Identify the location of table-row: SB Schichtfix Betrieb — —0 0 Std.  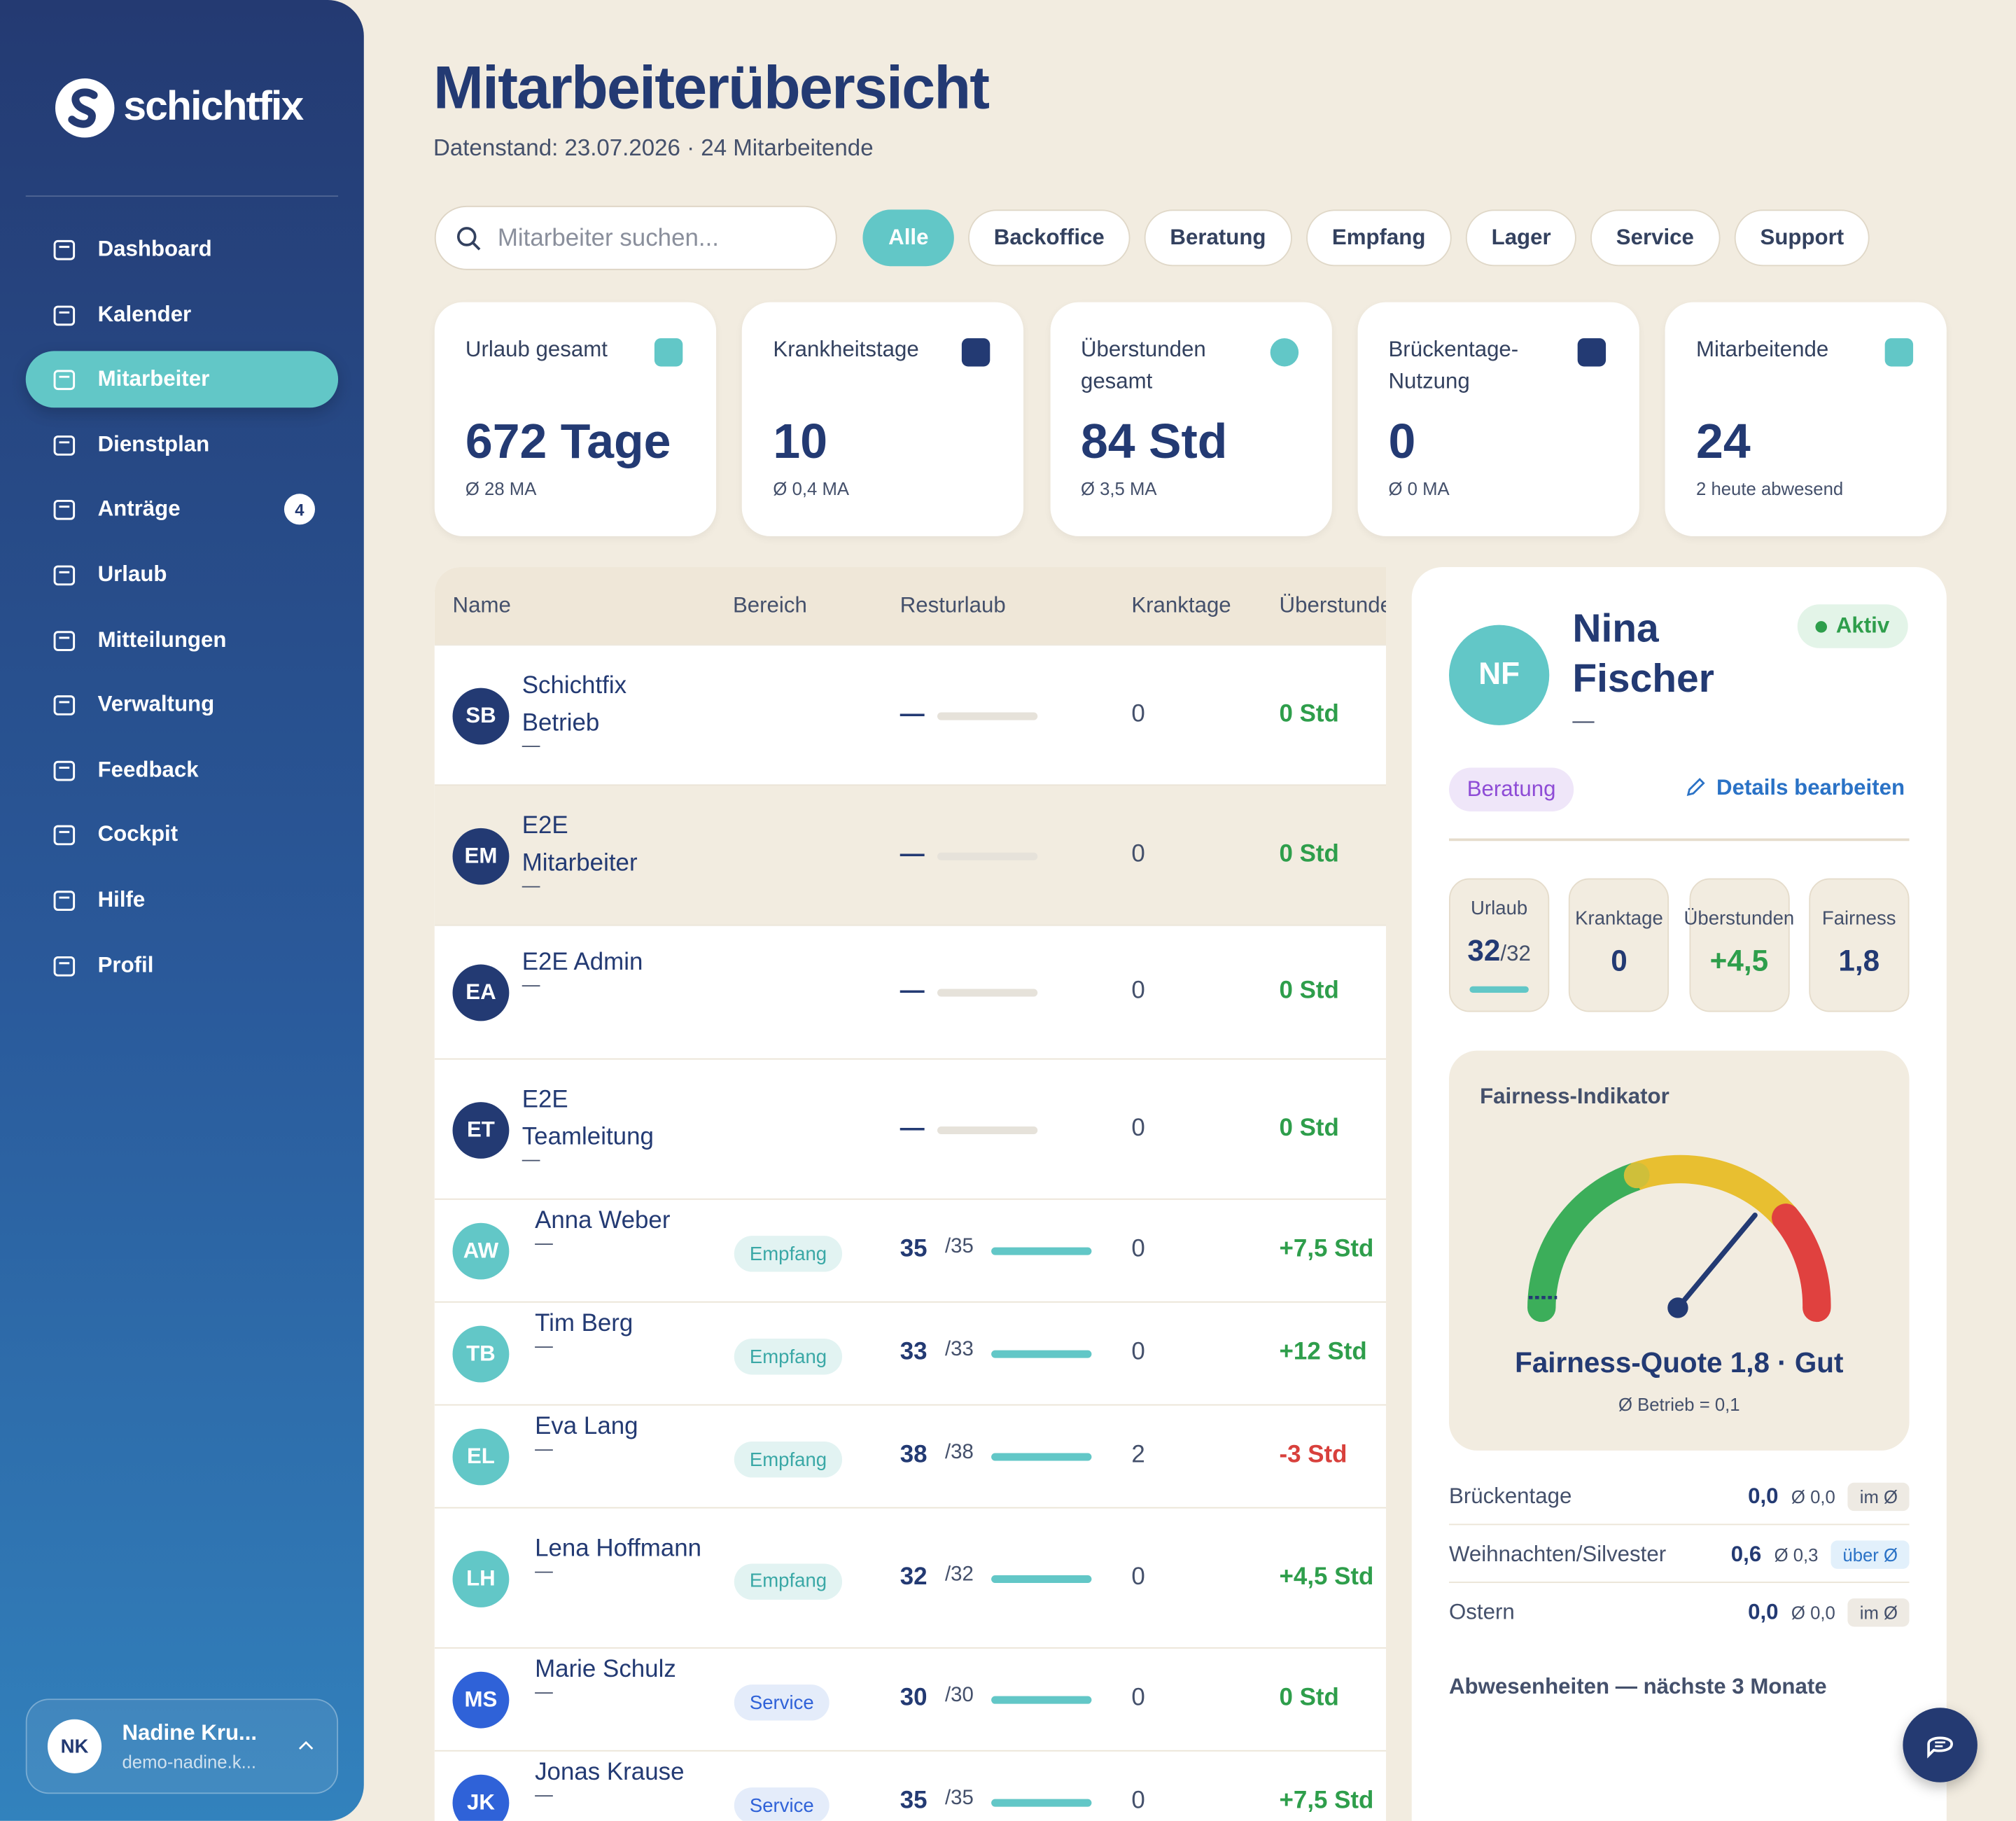
(910, 715).